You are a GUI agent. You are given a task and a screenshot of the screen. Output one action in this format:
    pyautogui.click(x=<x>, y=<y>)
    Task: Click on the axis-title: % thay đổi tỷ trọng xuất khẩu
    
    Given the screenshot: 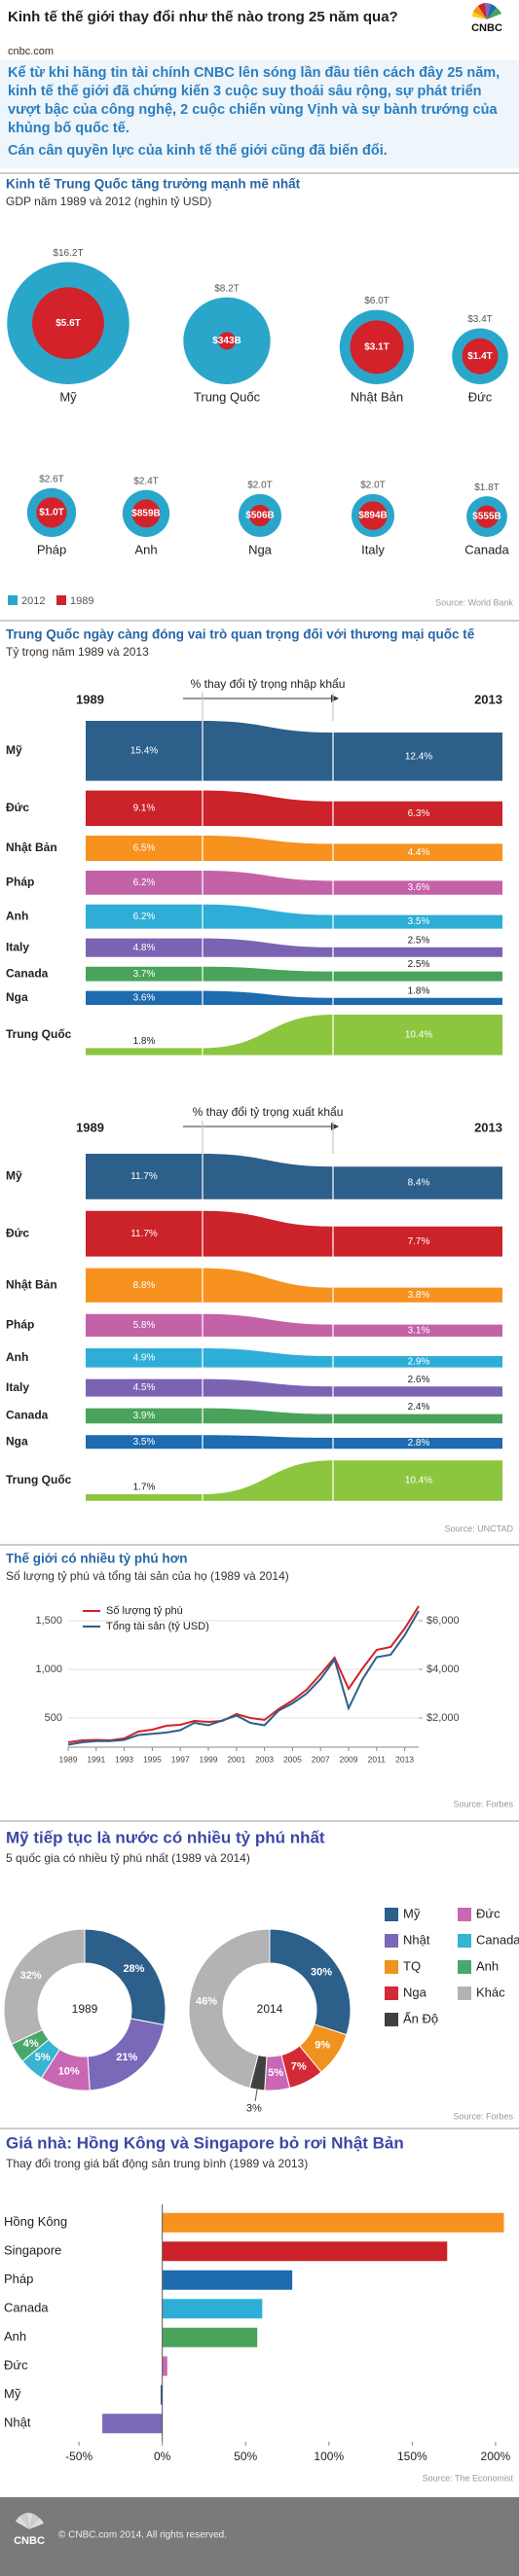 What is the action you would take?
    pyautogui.click(x=268, y=1112)
    